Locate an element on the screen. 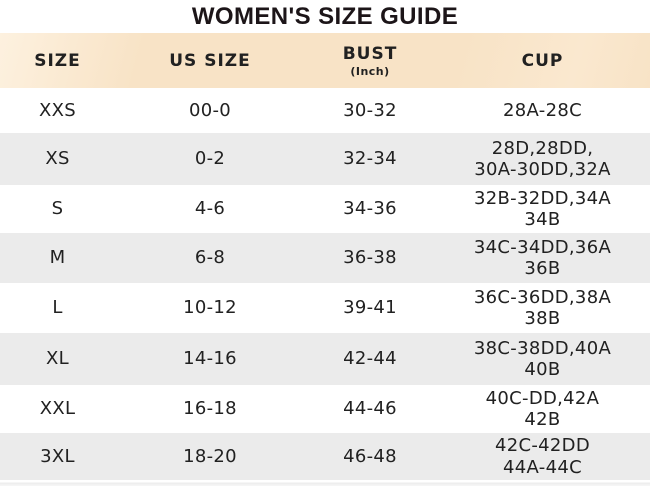  column-header-bust-unit: (Inch) is located at coordinates (370, 71).